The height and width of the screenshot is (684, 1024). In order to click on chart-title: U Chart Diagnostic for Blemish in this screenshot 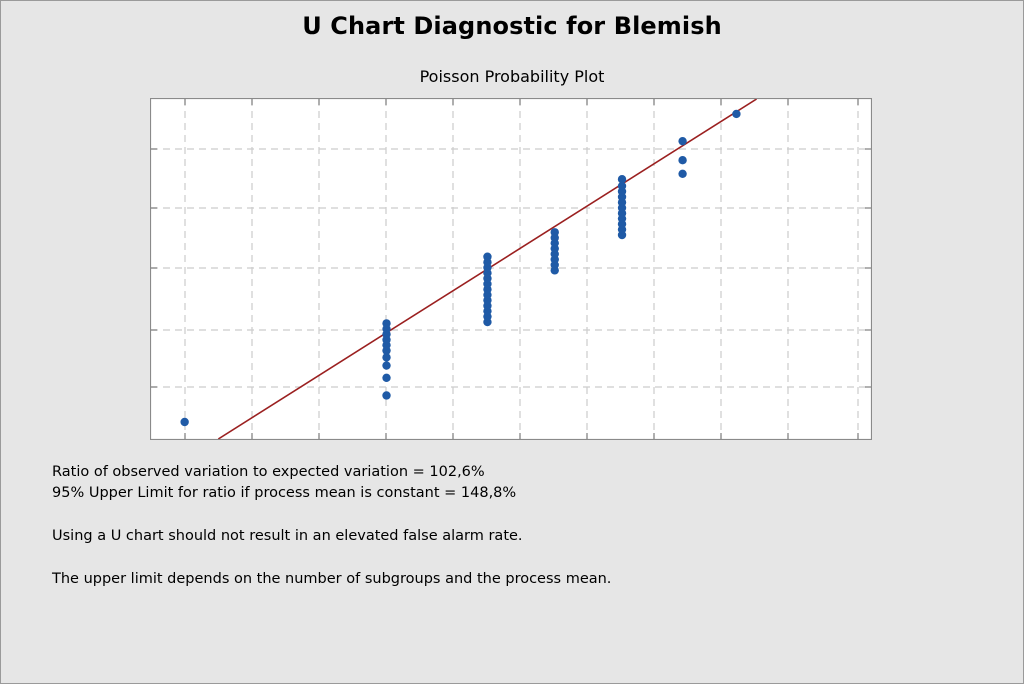, I will do `click(512, 26)`.